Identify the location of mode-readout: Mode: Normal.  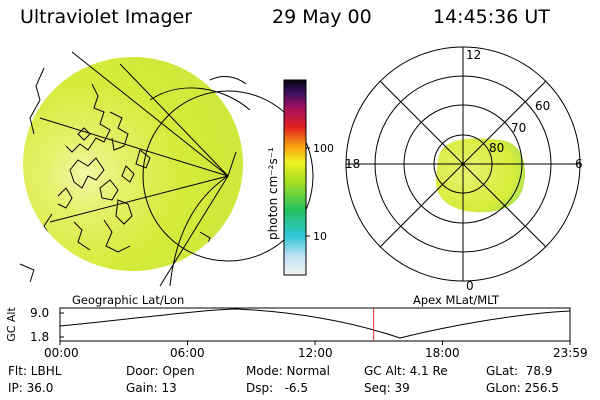
(288, 371).